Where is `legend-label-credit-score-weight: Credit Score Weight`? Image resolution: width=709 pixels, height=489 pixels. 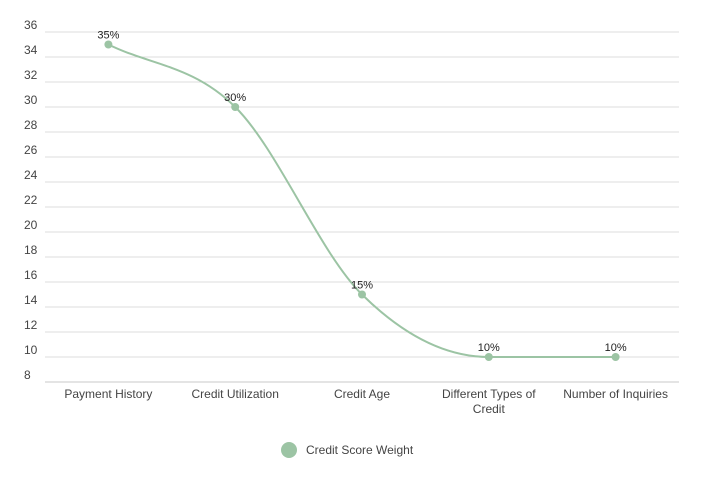
legend-label-credit-score-weight: Credit Score Weight is located at coordinates (360, 450).